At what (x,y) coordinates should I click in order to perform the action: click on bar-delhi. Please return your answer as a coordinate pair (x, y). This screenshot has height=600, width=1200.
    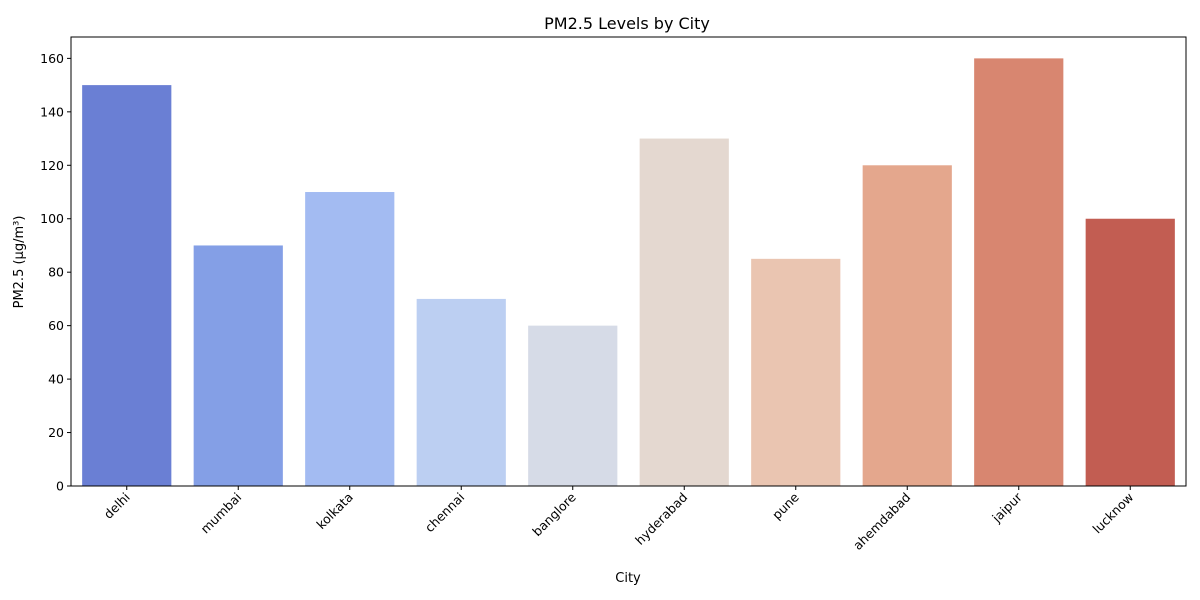
    Looking at the image, I should click on (127, 286).